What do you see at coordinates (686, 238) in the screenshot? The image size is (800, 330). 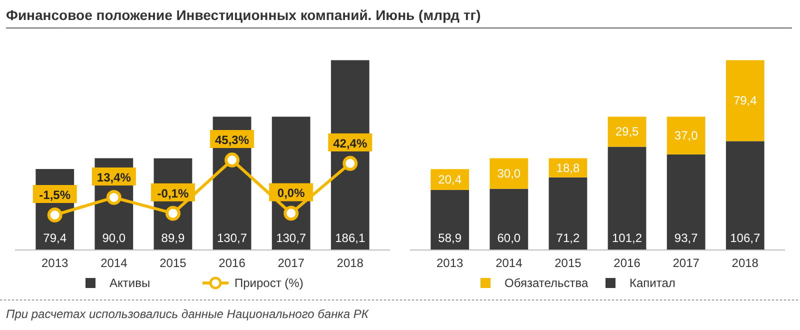 I see `data-label: 93,7` at bounding box center [686, 238].